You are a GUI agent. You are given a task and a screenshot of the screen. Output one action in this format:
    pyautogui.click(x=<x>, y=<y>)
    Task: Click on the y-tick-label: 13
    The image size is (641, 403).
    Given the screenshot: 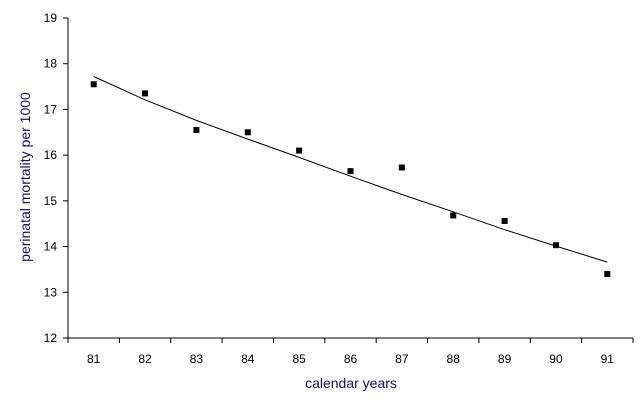 What is the action you would take?
    pyautogui.click(x=51, y=292)
    